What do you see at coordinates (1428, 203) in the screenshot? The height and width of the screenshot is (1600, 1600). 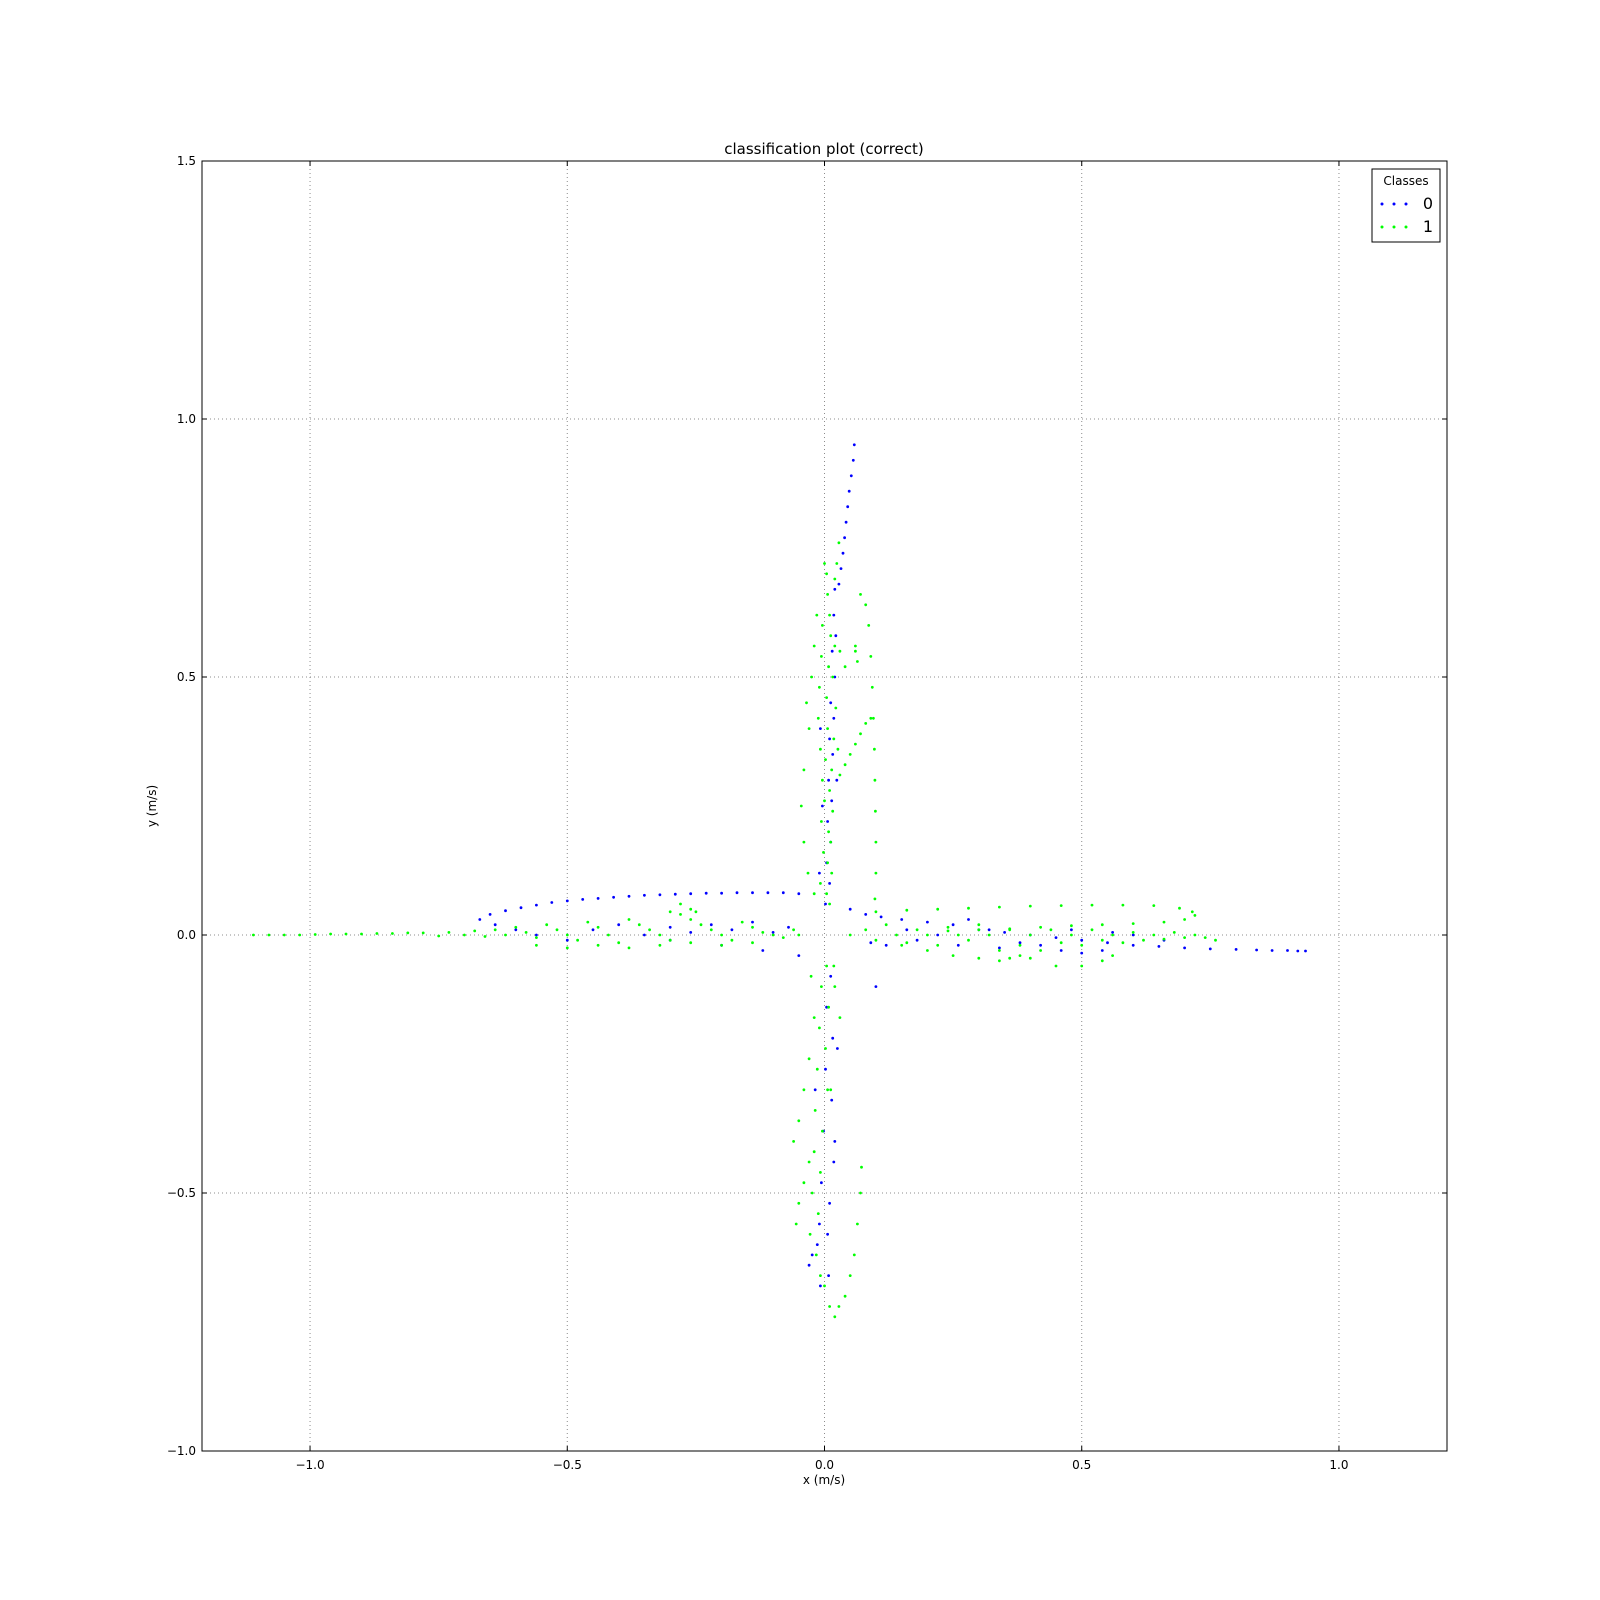 I see `legend-label-class-0: 0` at bounding box center [1428, 203].